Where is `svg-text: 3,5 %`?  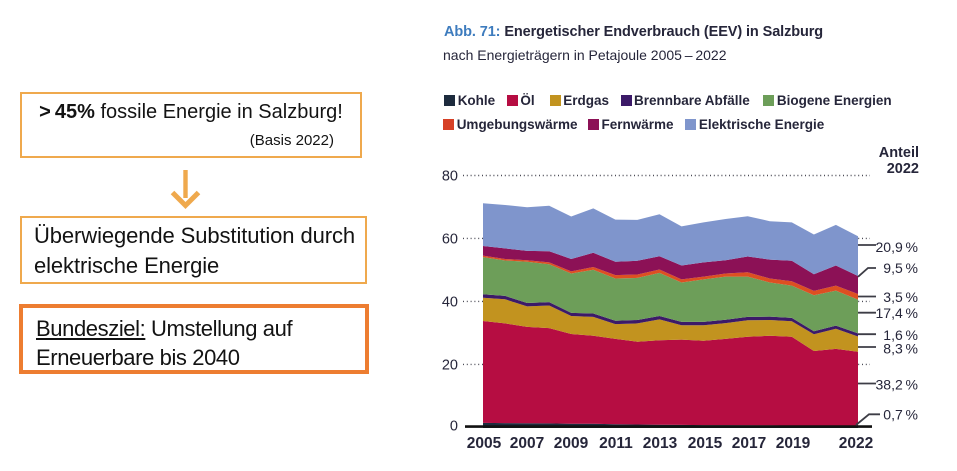 svg-text: 3,5 % is located at coordinates (900, 297).